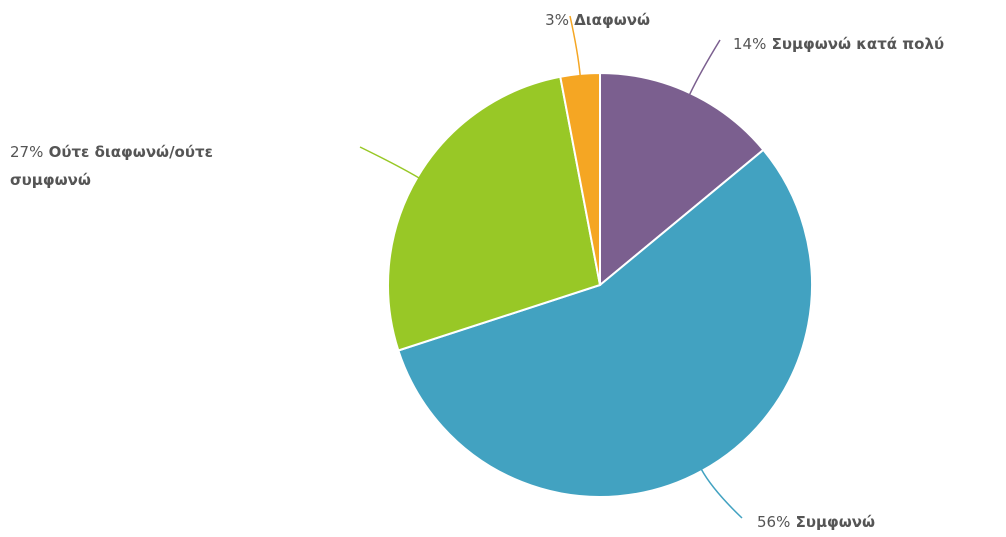  What do you see at coordinates (750, 44) in the screenshot?
I see `value-label: 14%` at bounding box center [750, 44].